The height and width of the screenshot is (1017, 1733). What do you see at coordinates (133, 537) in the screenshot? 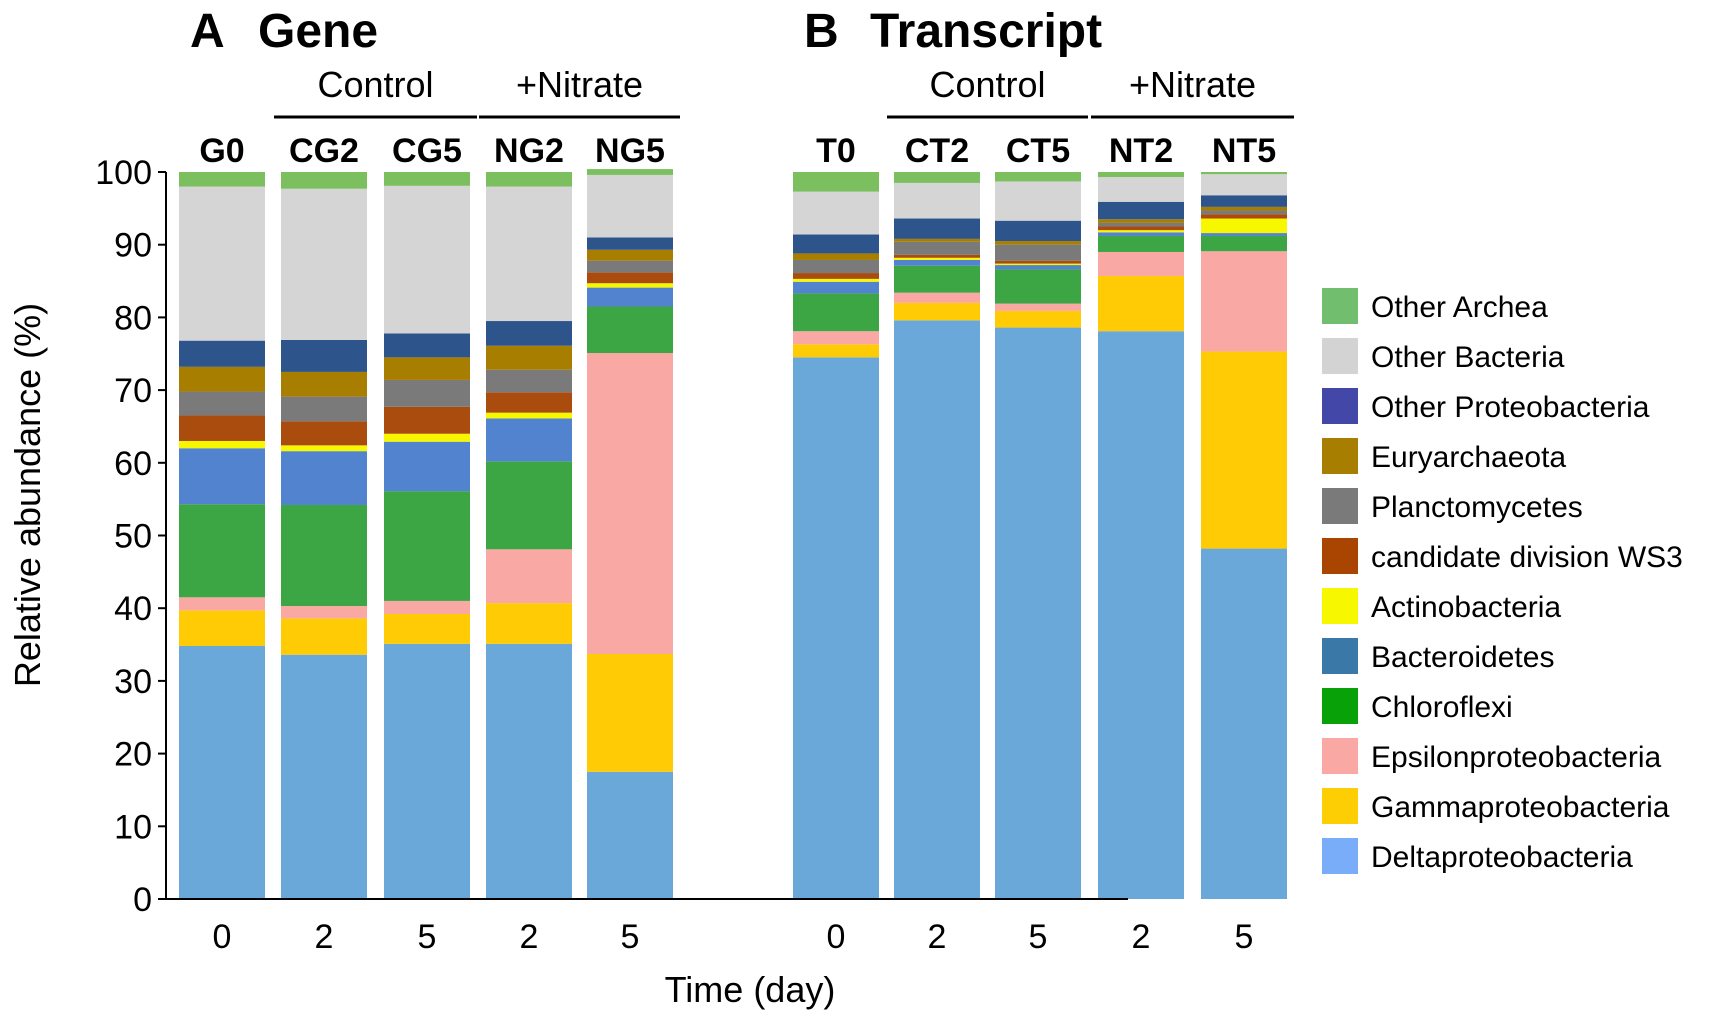
I see `y-tick-label-50: 50` at bounding box center [133, 537].